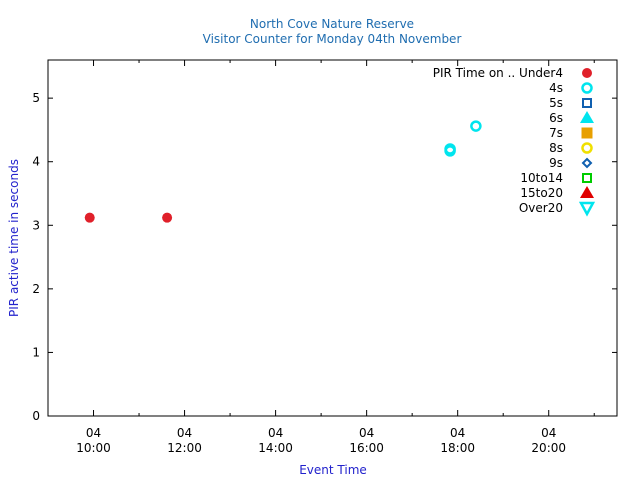  I want to click on x-tick-time: 18:00, so click(457, 448).